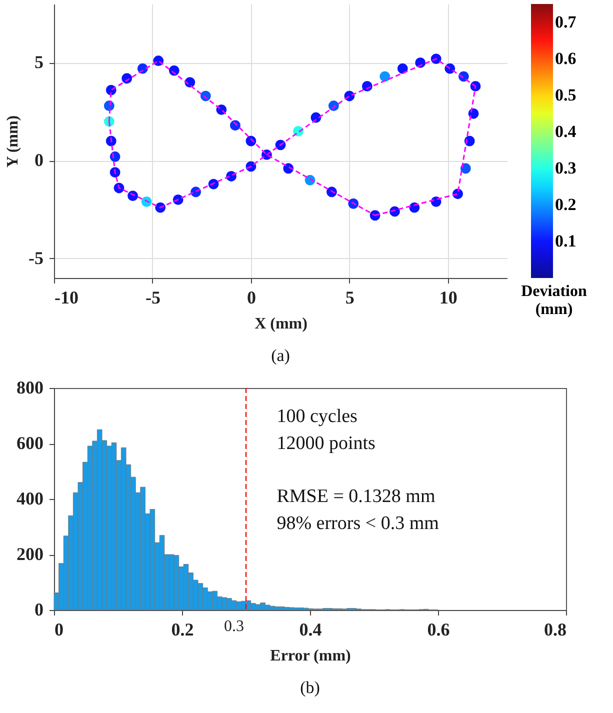 The width and height of the screenshot is (613, 713). Describe the element at coordinates (565, 58) in the screenshot. I see `color-bar-label: 0.6` at that location.